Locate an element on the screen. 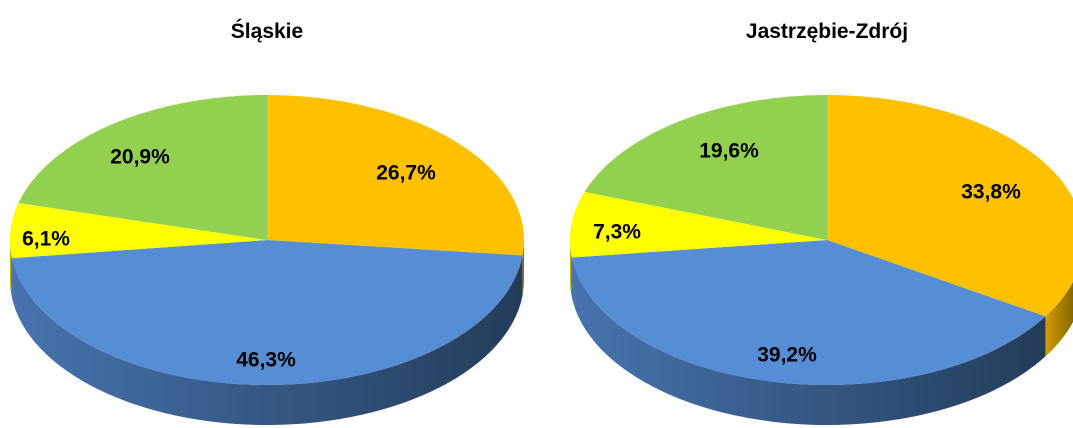  slice-data-label: 19,6% is located at coordinates (729, 151).